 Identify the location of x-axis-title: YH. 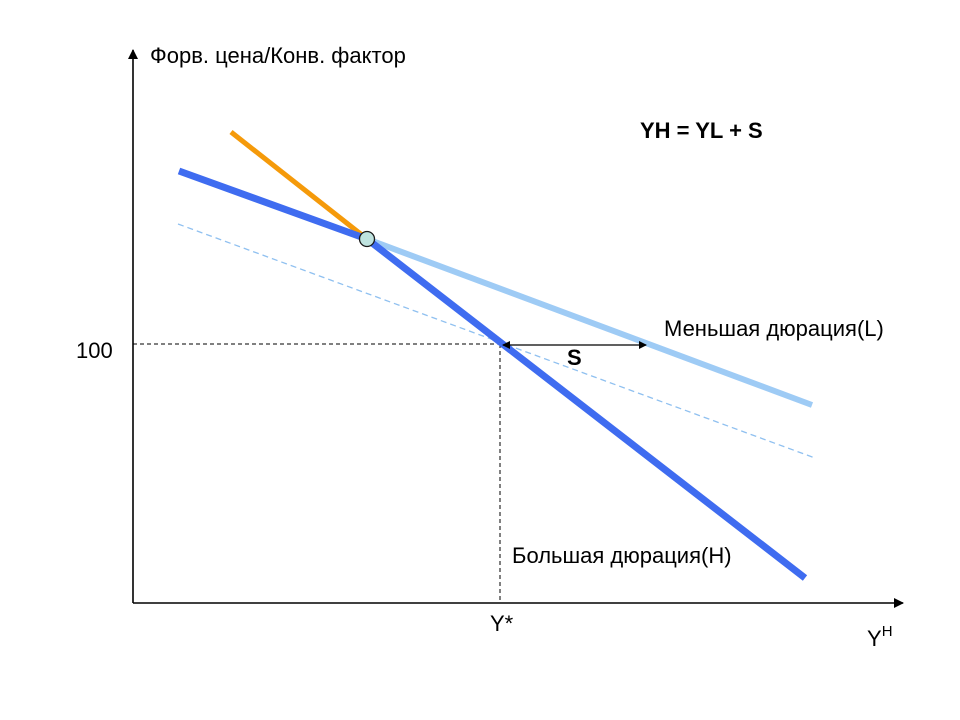
(880, 637).